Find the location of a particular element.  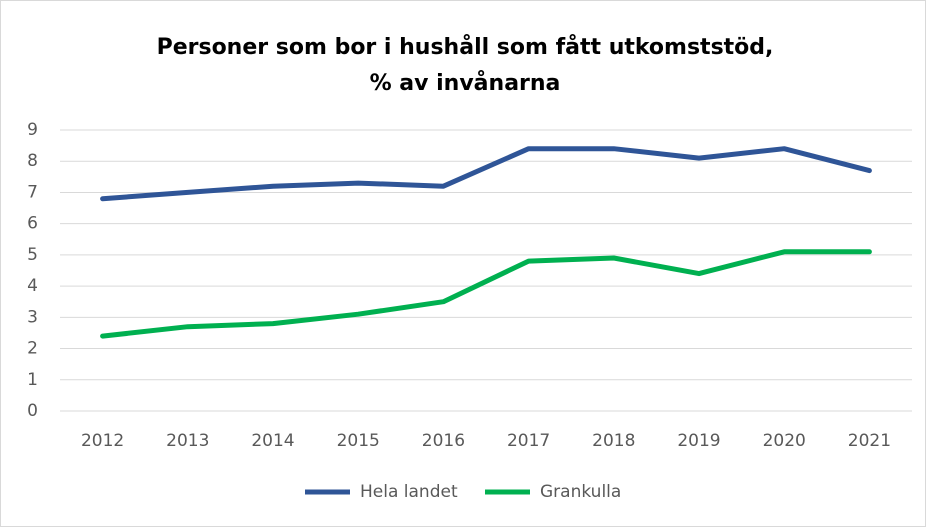

y-tick-label: 9 is located at coordinates (32, 130).